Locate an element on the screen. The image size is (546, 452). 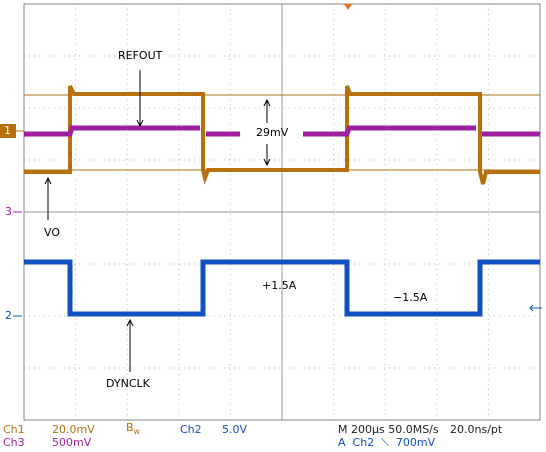
status-trigger: A Ch2 ⟍ 700mV is located at coordinates (387, 442).